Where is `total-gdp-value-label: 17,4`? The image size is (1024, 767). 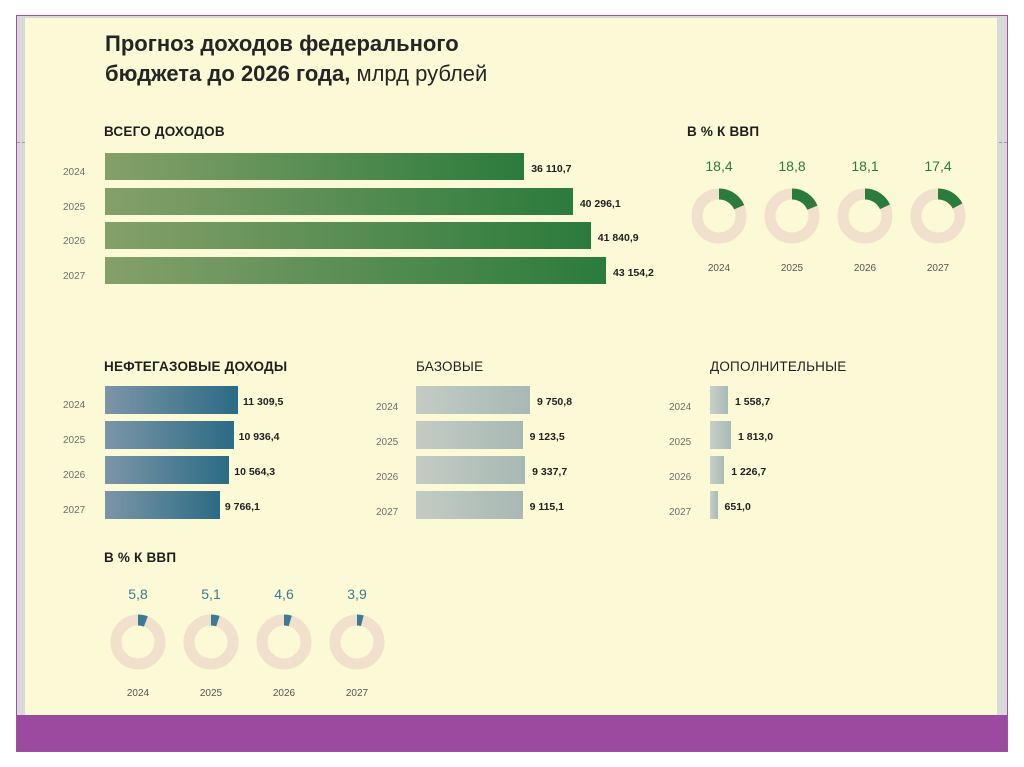 total-gdp-value-label: 17,4 is located at coordinates (938, 166).